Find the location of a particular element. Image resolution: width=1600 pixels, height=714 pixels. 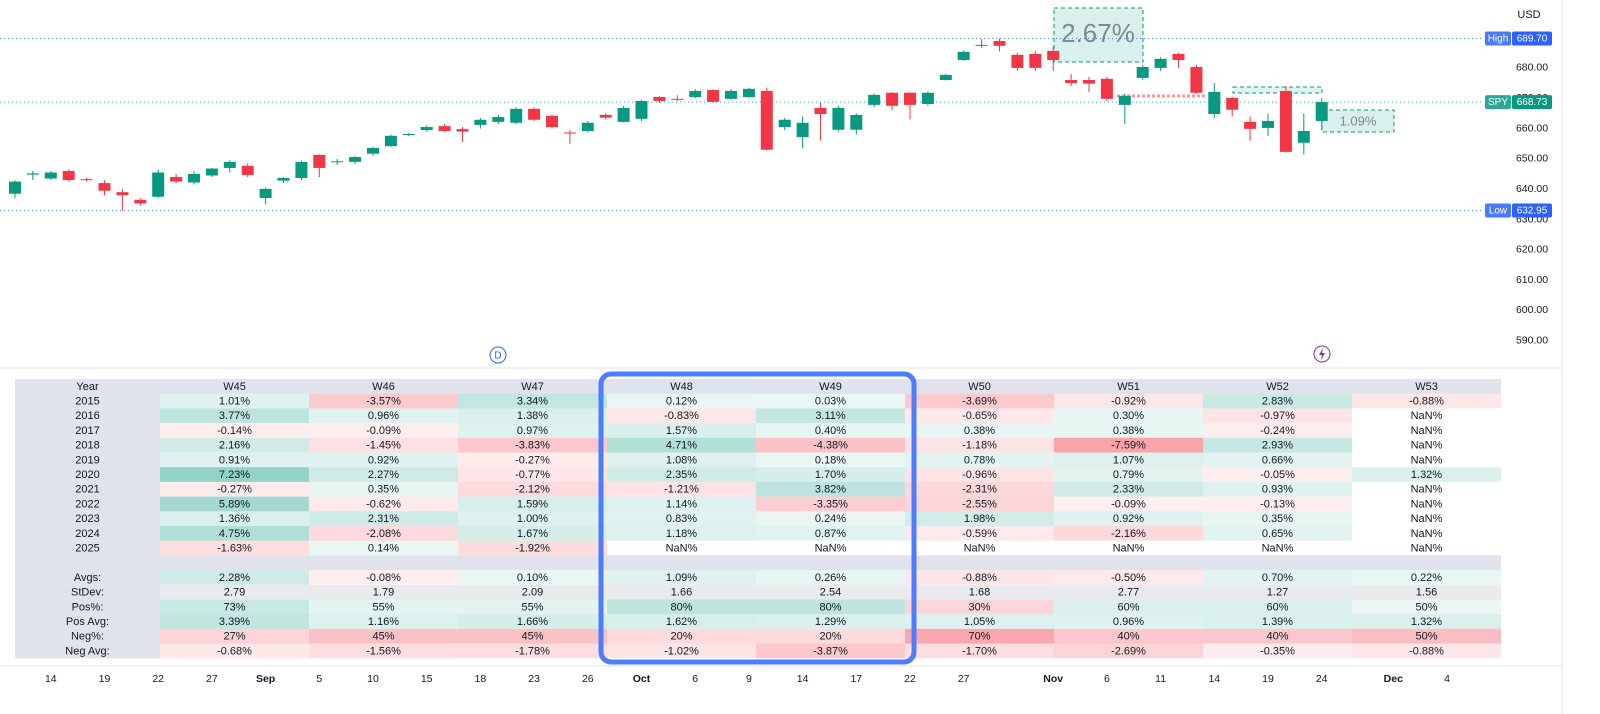

cell: -1.18% is located at coordinates (979, 446).